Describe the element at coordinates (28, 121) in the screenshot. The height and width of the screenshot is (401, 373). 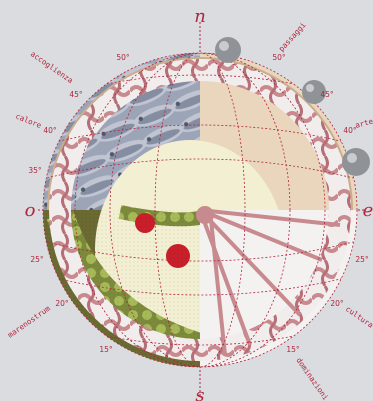
I see `word-calore: calore` at that location.